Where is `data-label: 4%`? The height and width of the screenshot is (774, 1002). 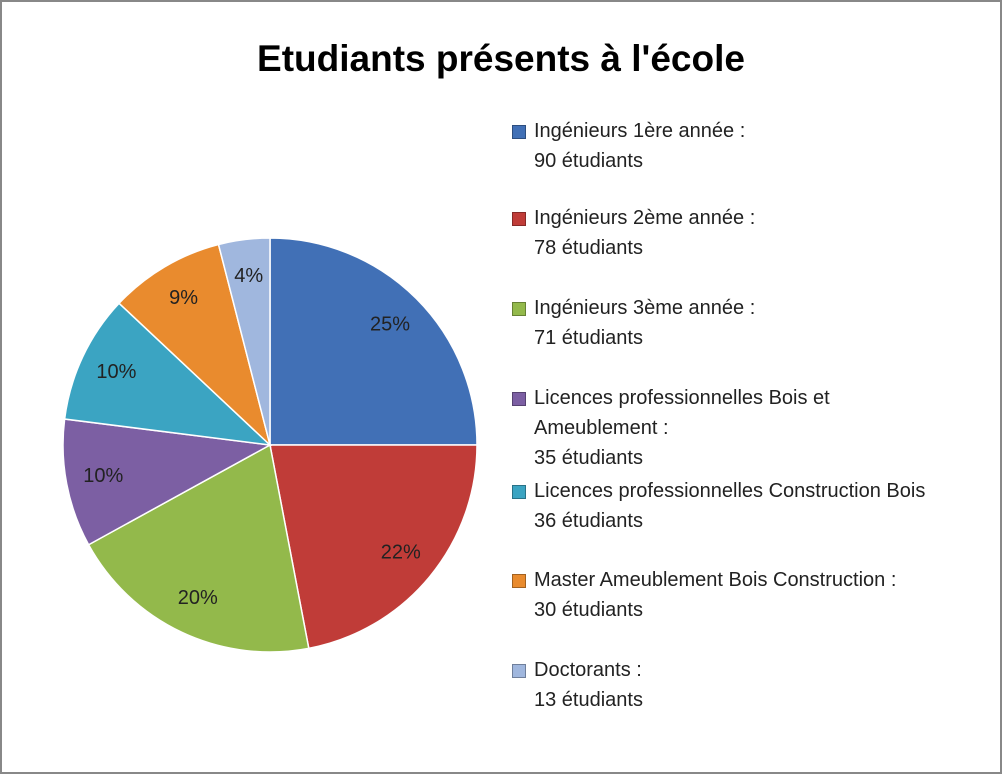 data-label: 4% is located at coordinates (248, 276).